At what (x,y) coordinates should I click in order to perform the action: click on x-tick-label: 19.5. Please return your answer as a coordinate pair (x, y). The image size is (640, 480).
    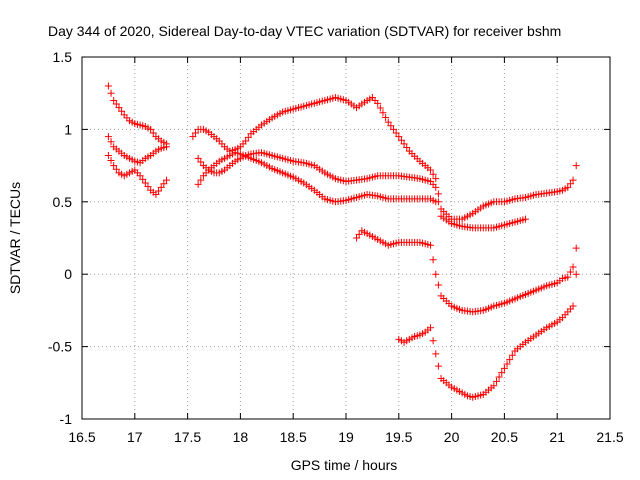
    Looking at the image, I should click on (398, 437).